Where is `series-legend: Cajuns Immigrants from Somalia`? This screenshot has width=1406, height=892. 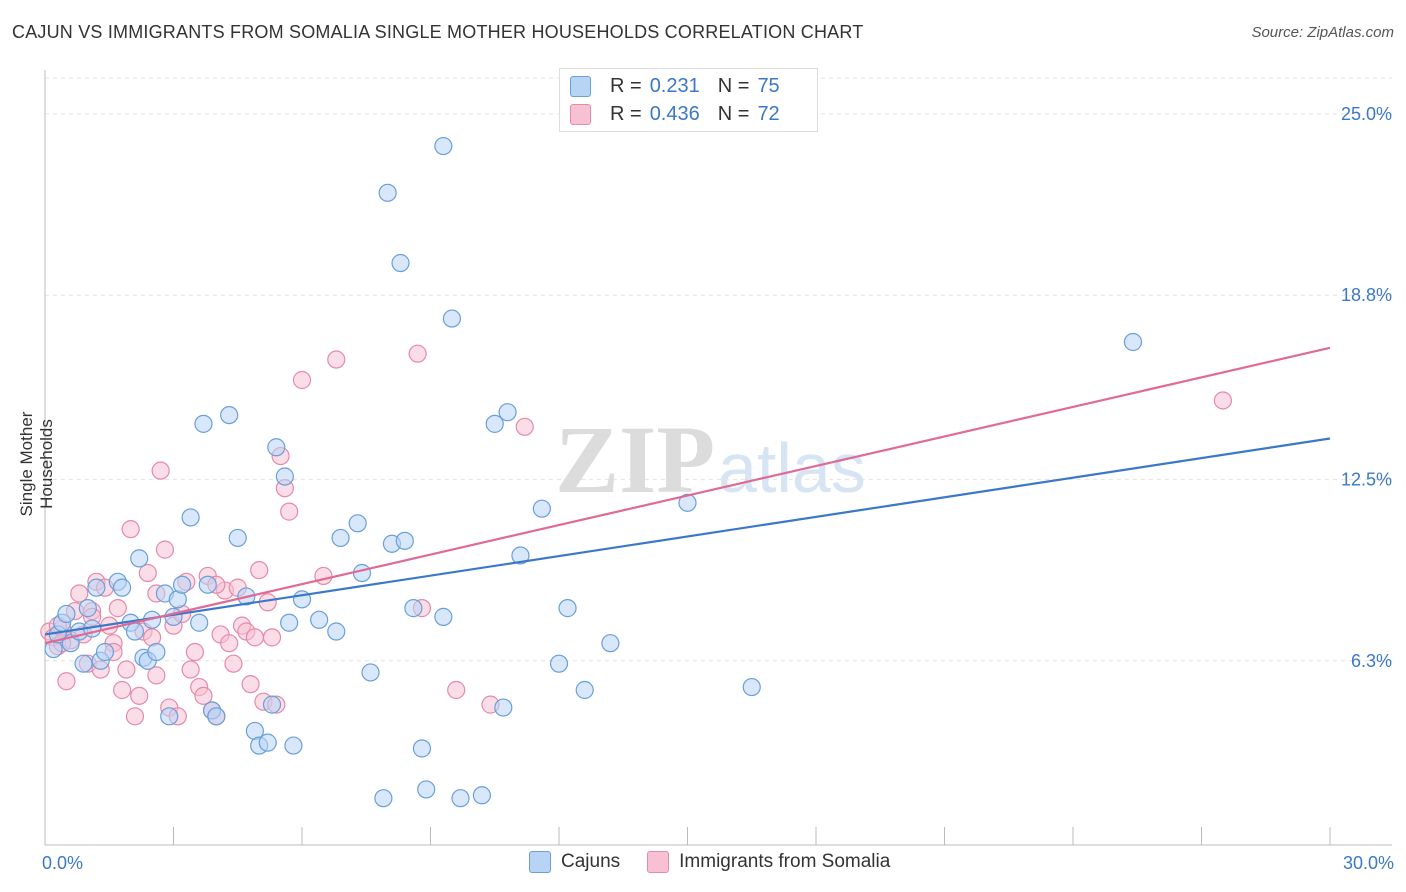
series-legend: Cajuns Immigrants from Somalia is located at coordinates (723, 862).